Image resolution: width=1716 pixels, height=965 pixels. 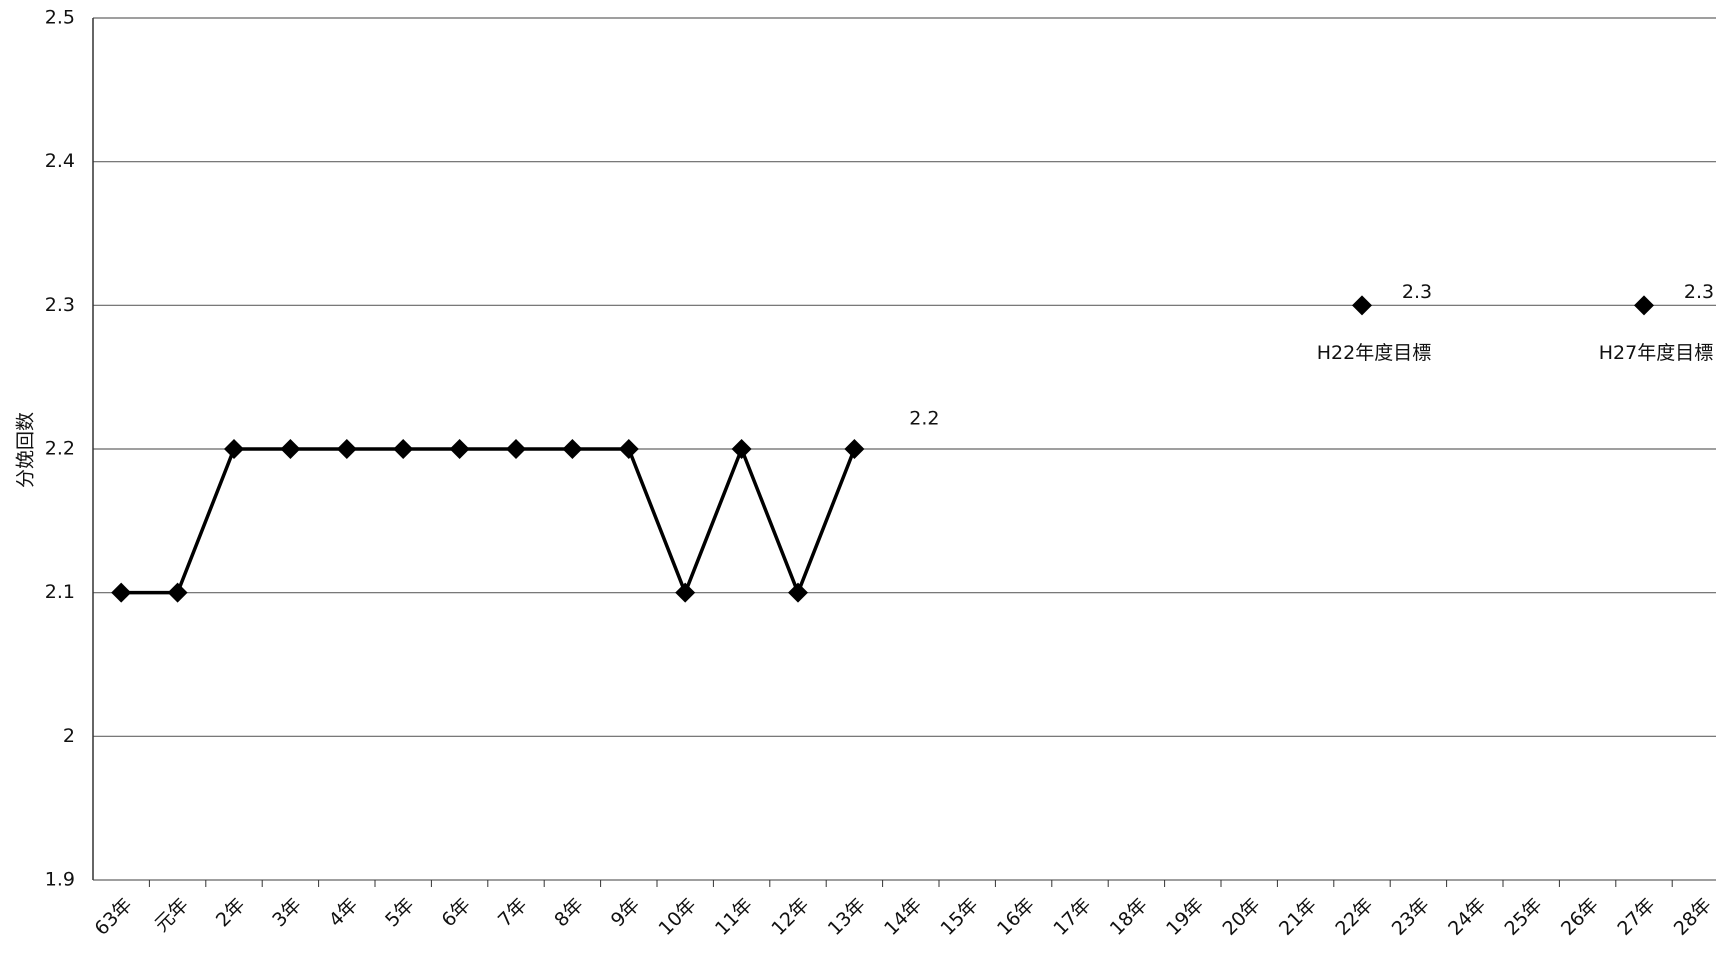 I want to click on x-tick-label: 元年, so click(x=172, y=915).